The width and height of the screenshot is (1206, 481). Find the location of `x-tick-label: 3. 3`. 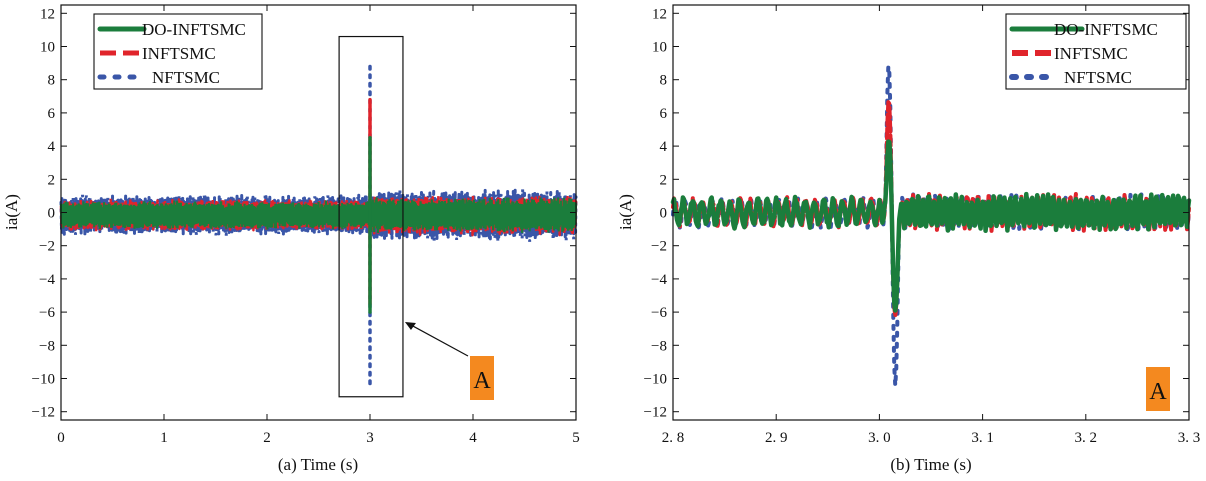

x-tick-label: 3. 3 is located at coordinates (1189, 438).